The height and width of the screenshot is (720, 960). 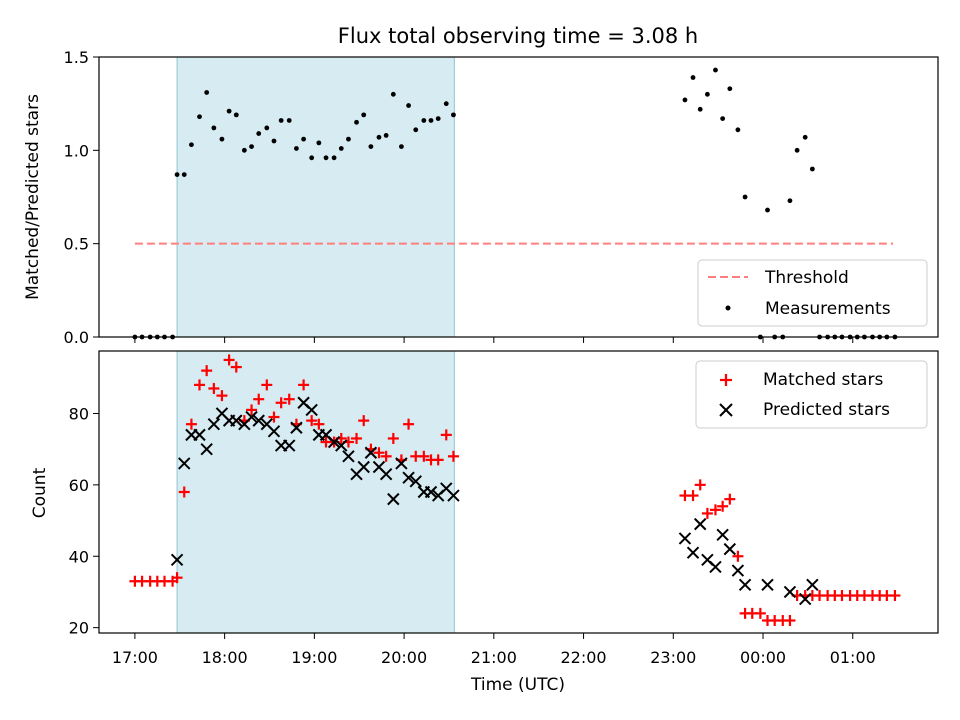 I want to click on bottom-y-tick-label: 20, so click(x=79, y=628).